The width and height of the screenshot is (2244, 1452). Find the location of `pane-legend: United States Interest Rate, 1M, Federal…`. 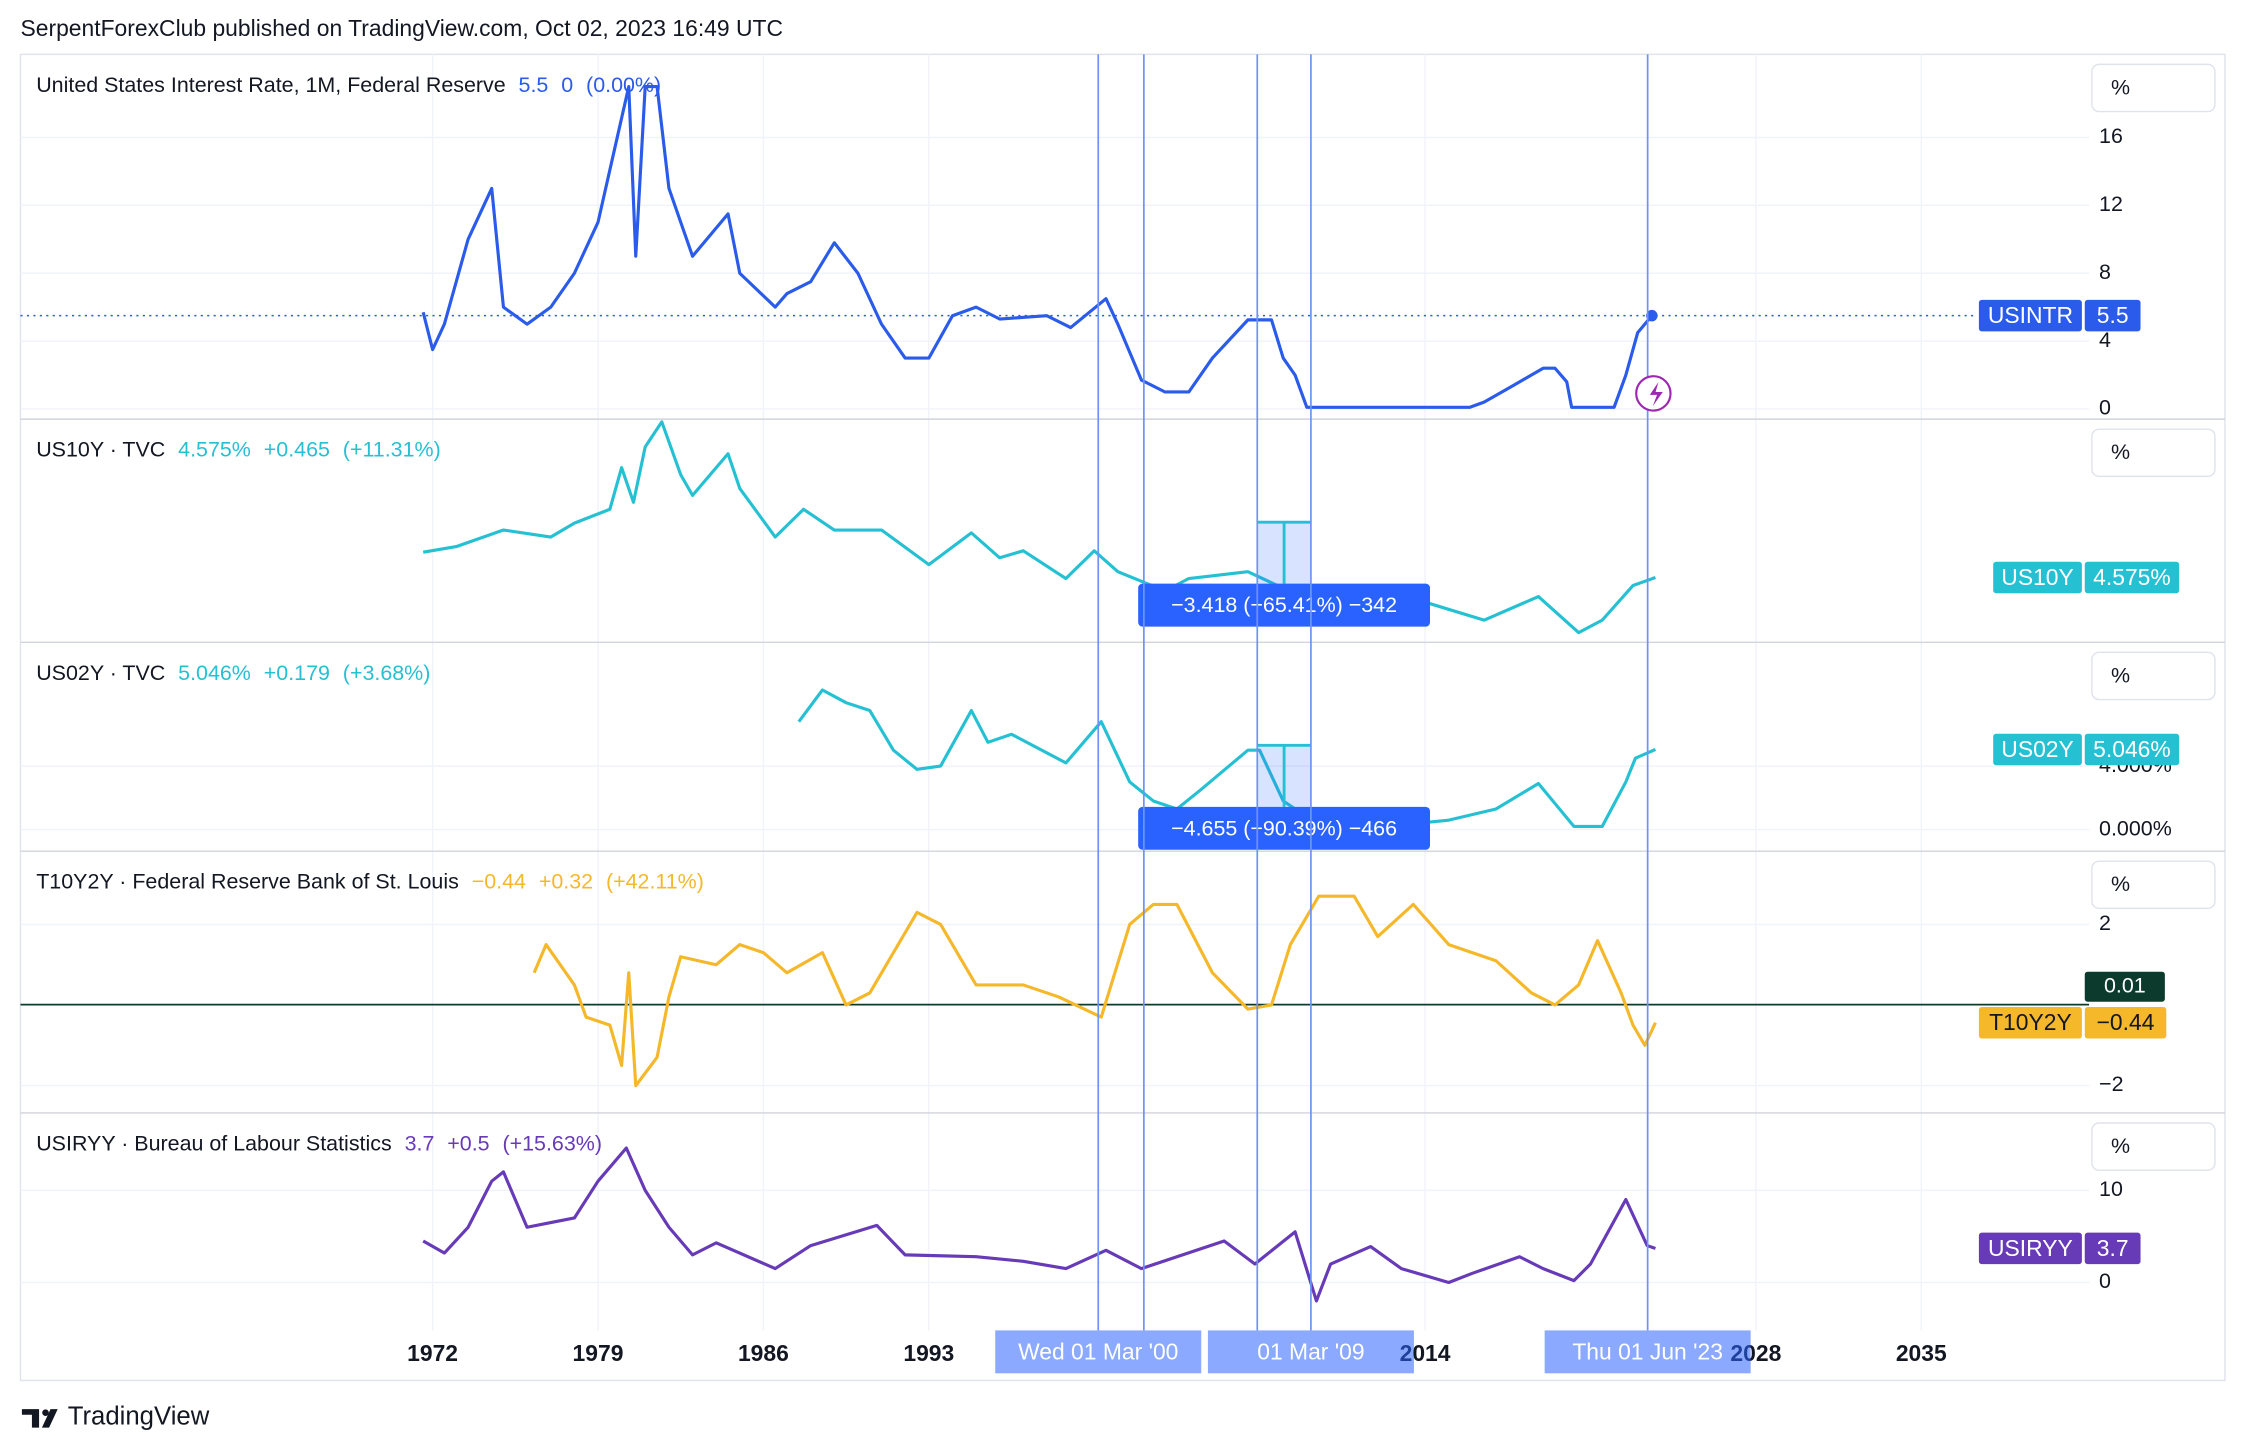

pane-legend: United States Interest Rate, 1M, Federal… is located at coordinates (348, 85).